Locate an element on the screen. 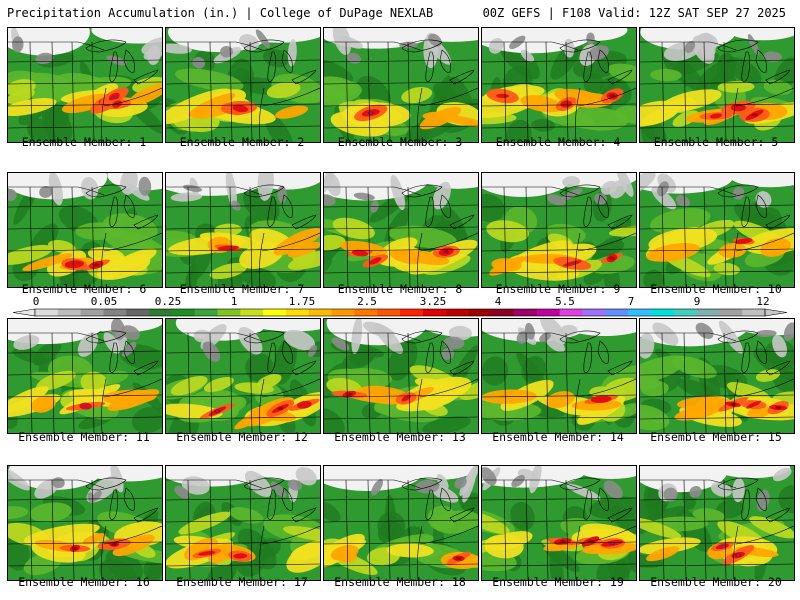 The image size is (800, 600). ensemble-member-label: Ensemble Member: 9 is located at coordinates (558, 289).